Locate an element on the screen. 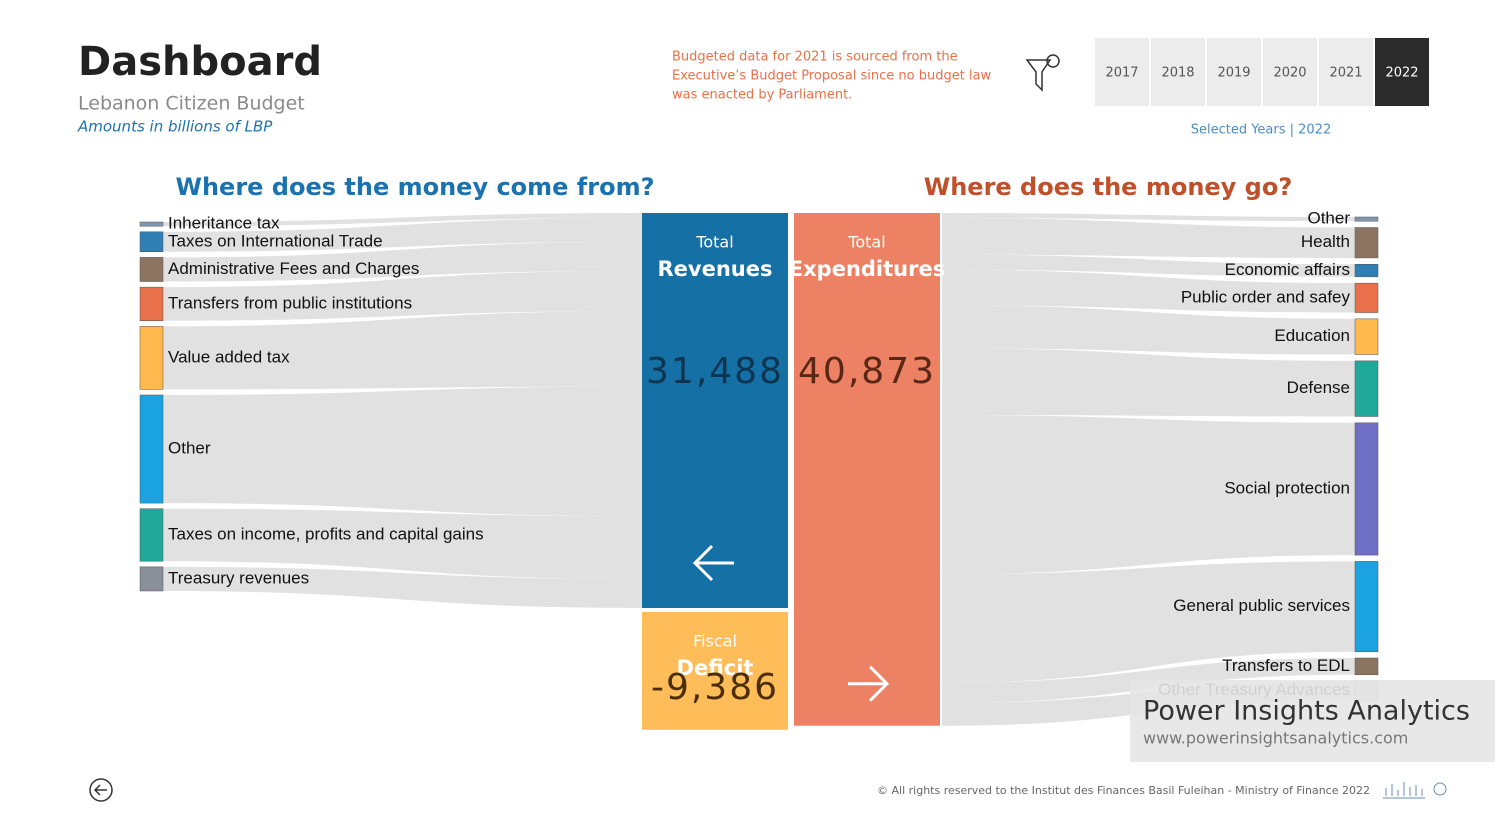 This screenshot has width=1495, height=840. source-label: Transfers from public institutions is located at coordinates (290, 302).